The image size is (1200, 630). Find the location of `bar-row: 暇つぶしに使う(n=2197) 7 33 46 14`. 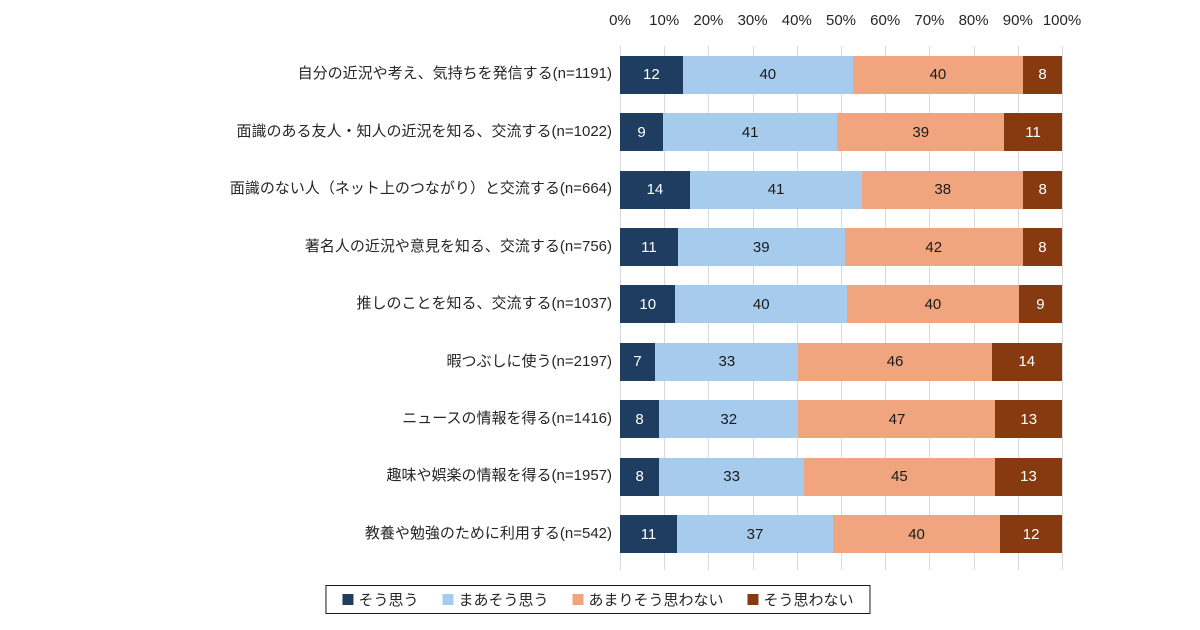

bar-row: 暇つぶしに使う(n=2197) 7 33 46 14 is located at coordinates (531, 361).